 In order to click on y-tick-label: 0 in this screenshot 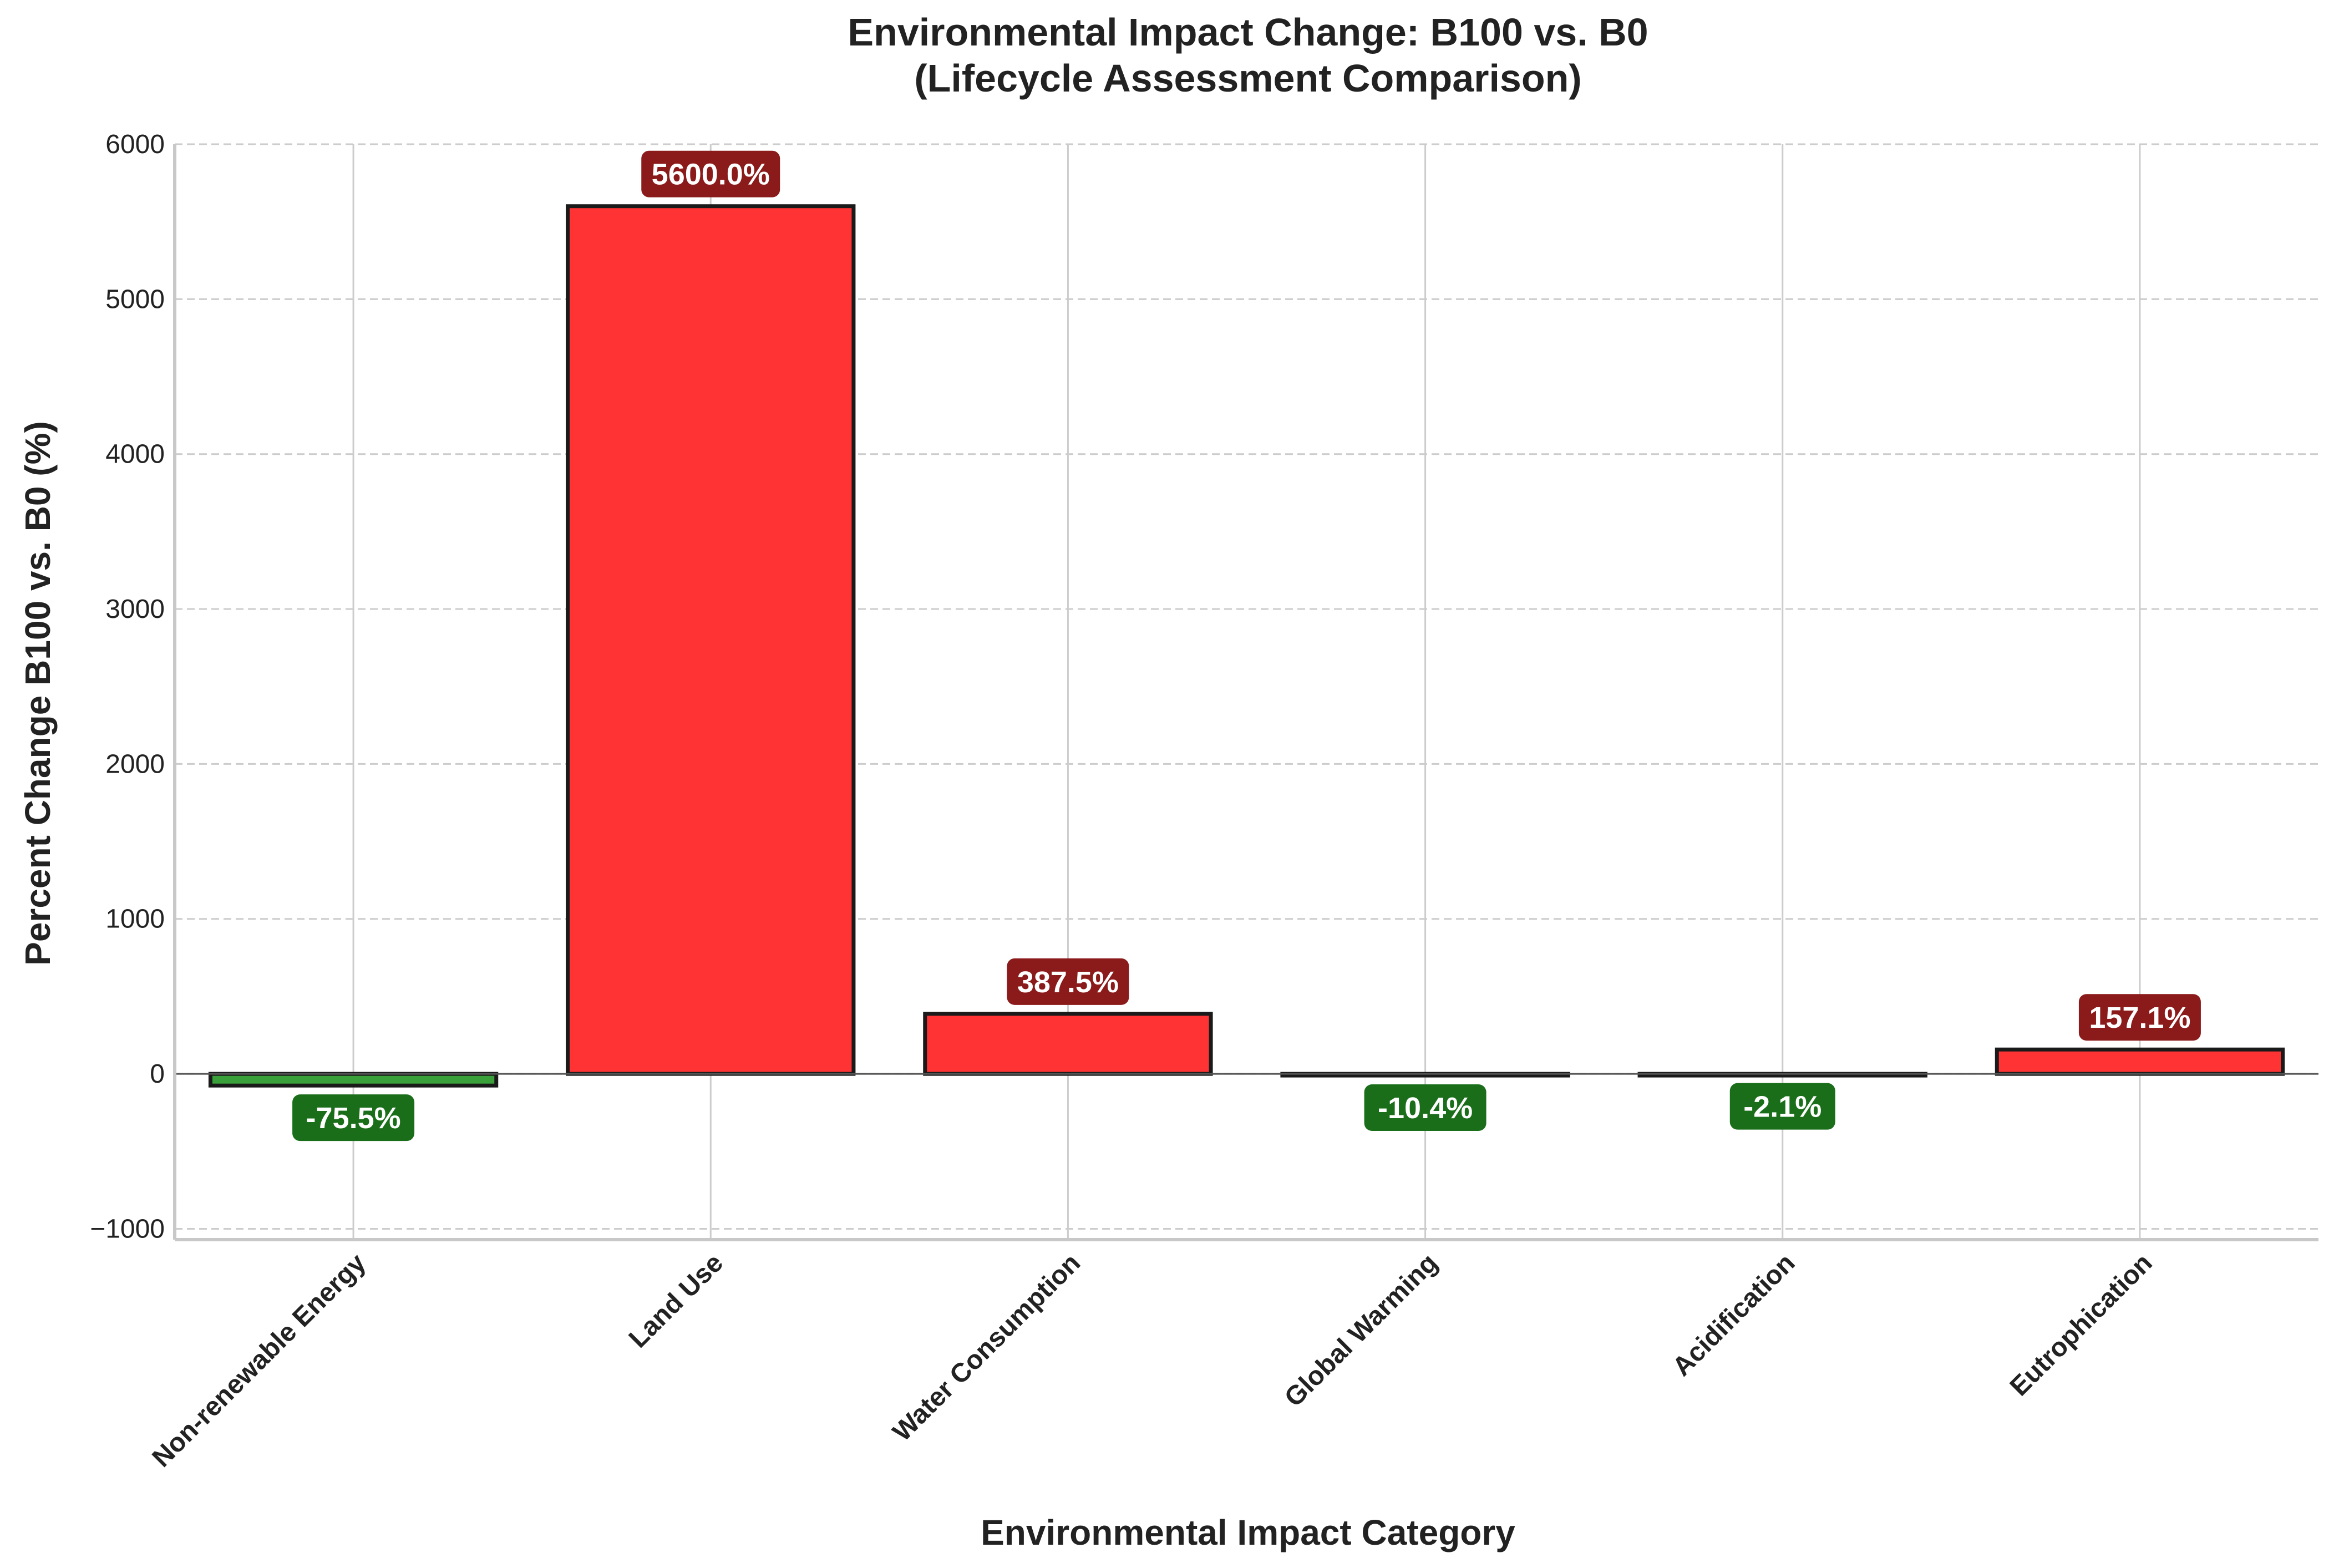, I will do `click(157, 1074)`.